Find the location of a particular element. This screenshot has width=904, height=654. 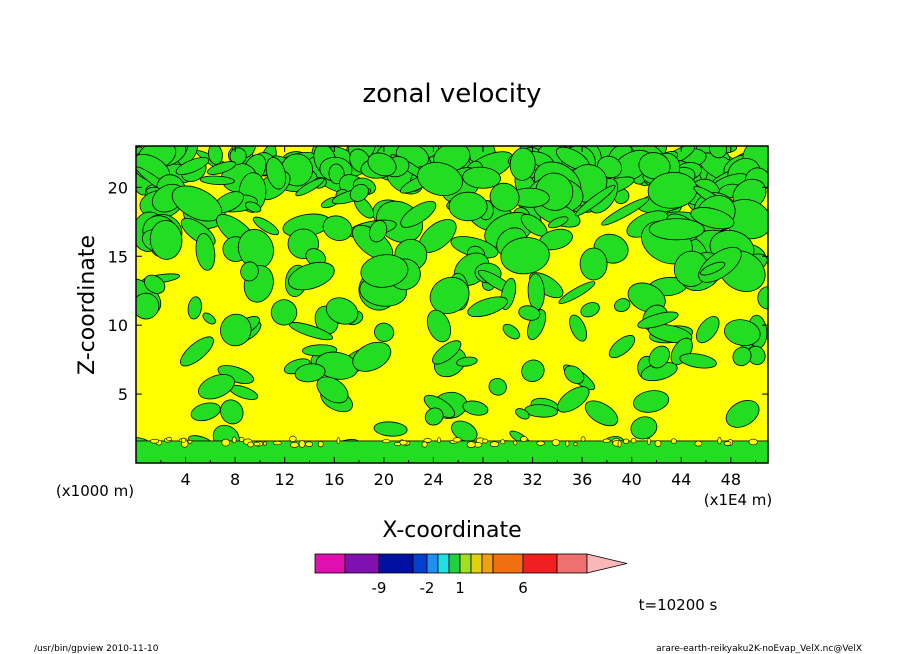

y-tick-label: 10 is located at coordinates (118, 325).